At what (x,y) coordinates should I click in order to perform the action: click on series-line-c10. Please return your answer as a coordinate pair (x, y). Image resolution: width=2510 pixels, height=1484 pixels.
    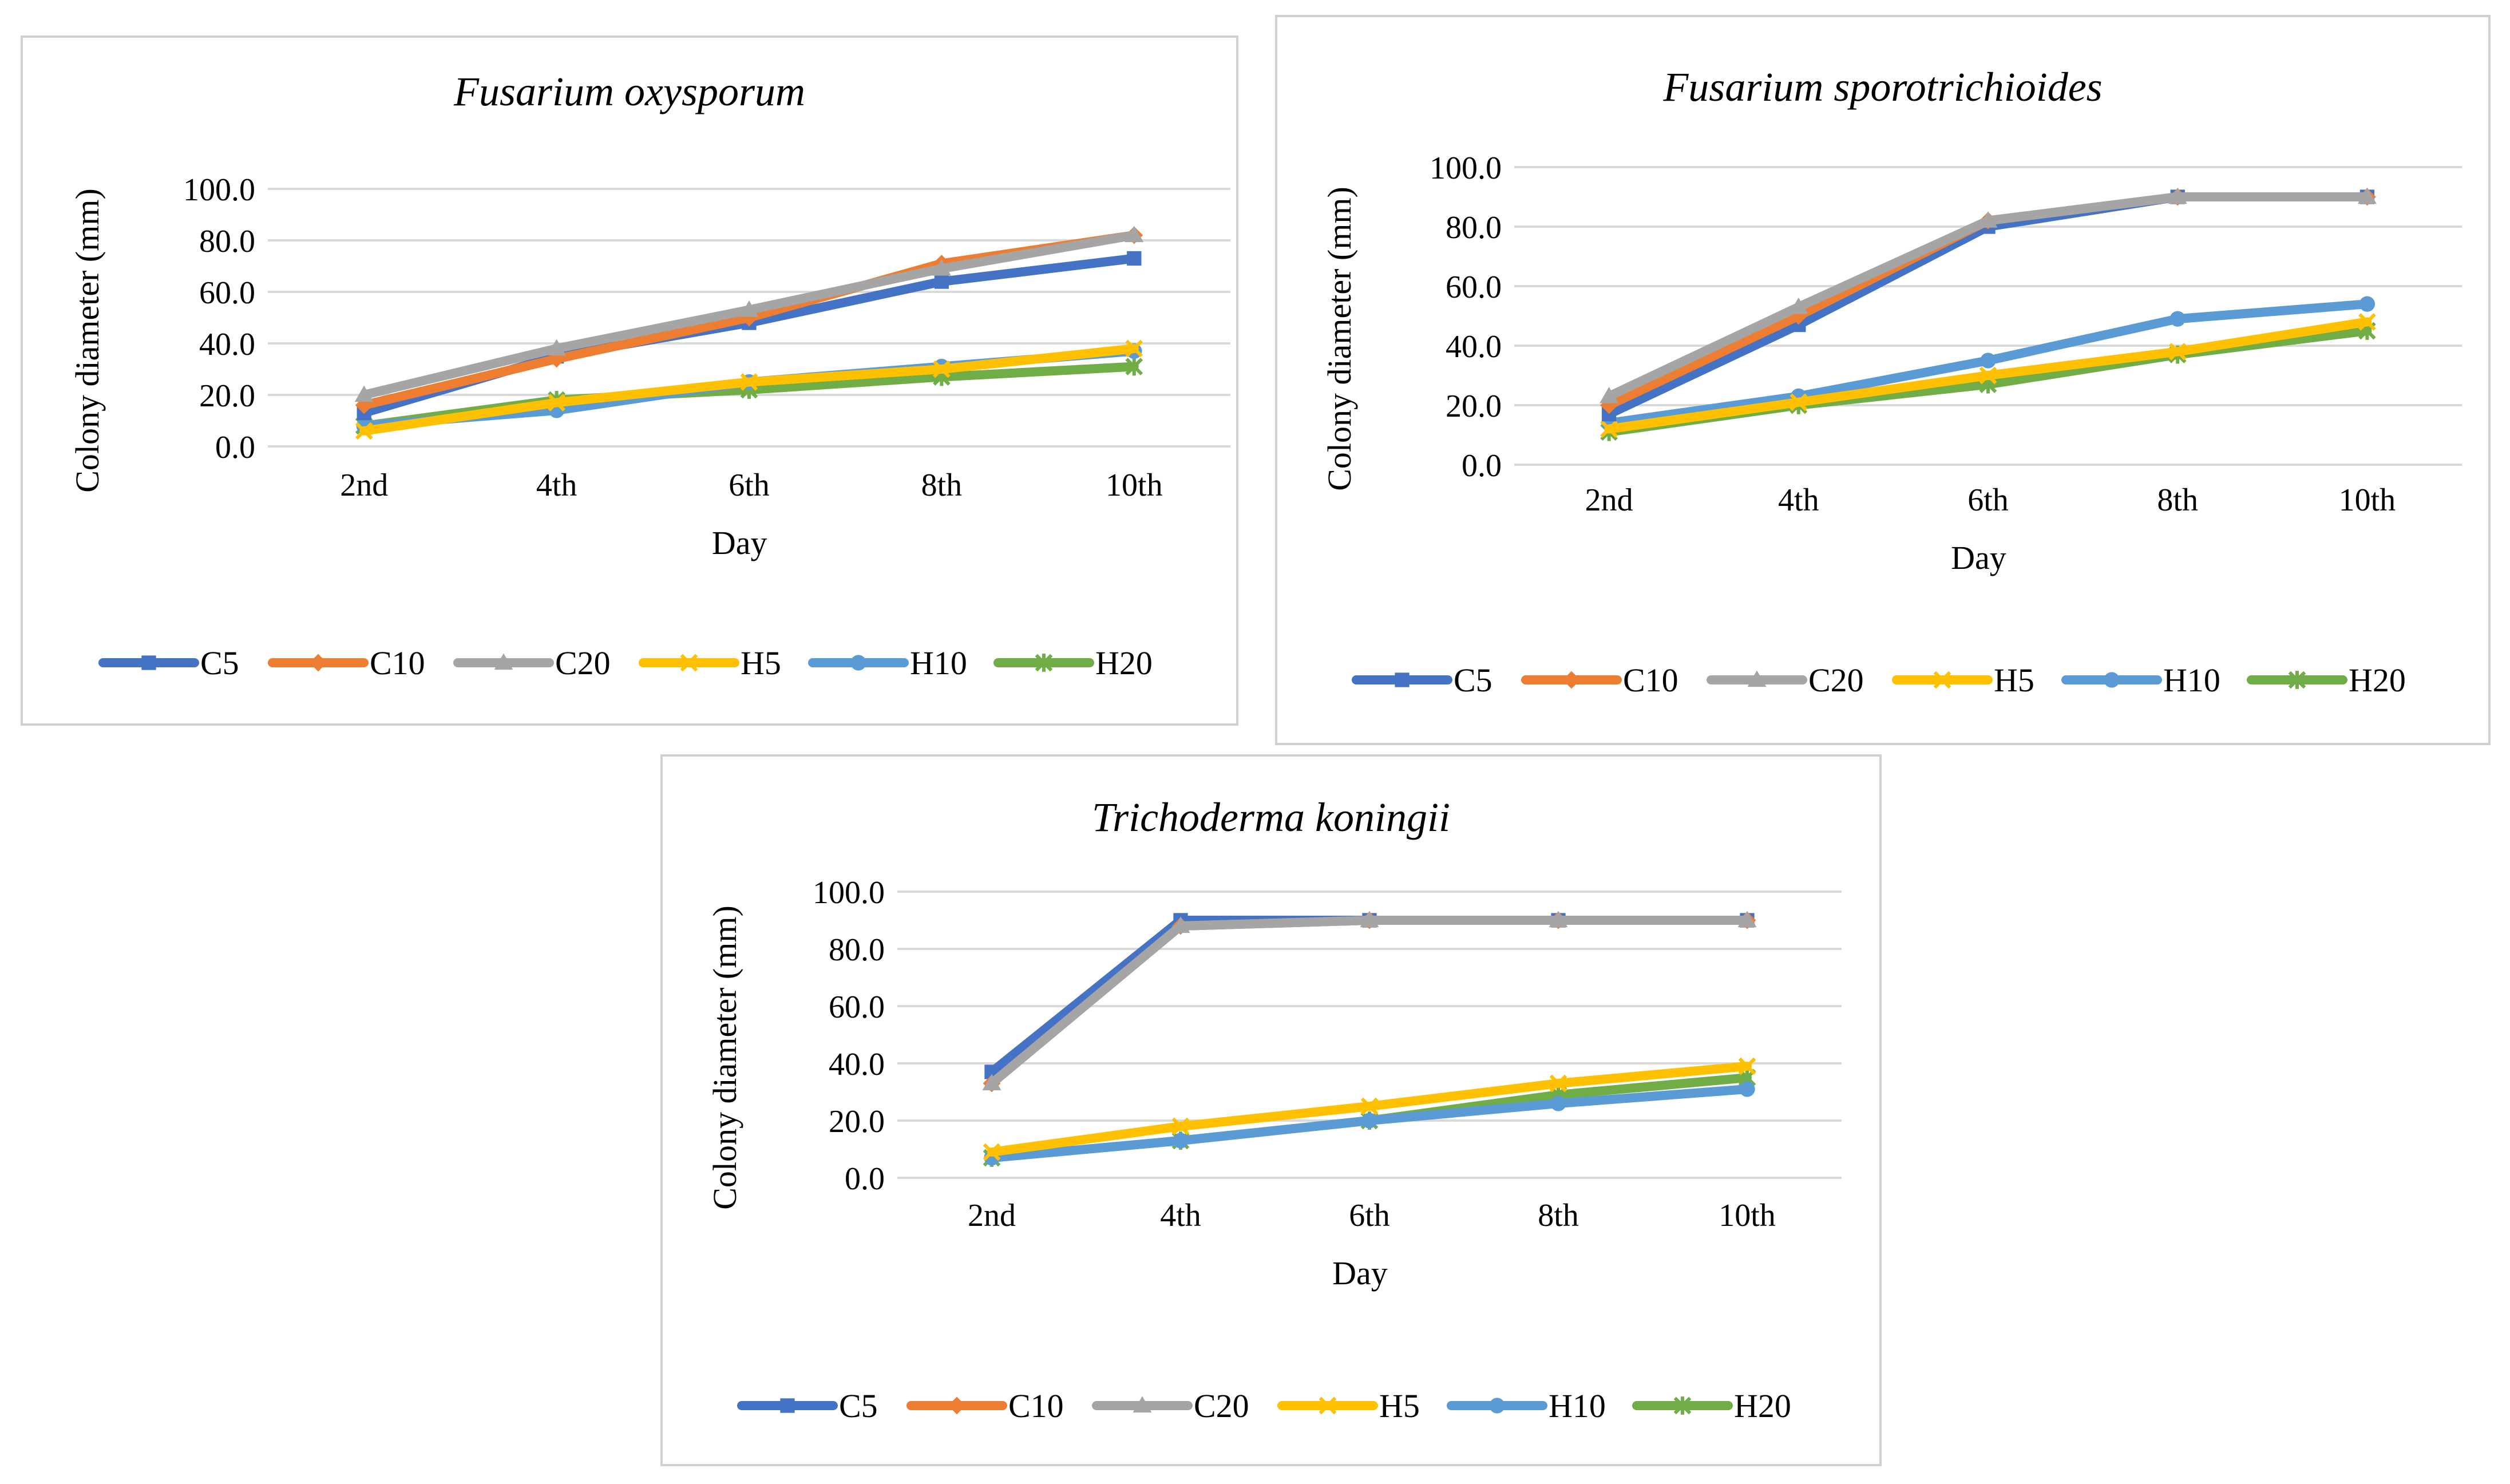
    Looking at the image, I should click on (1369, 1002).